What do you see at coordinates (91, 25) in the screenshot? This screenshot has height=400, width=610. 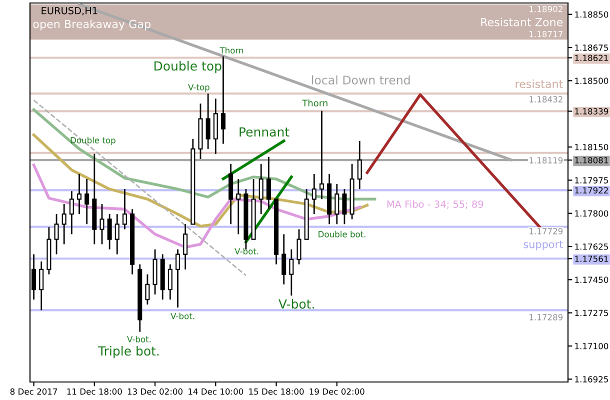 I see `annotation: open Breakaway Gap` at bounding box center [91, 25].